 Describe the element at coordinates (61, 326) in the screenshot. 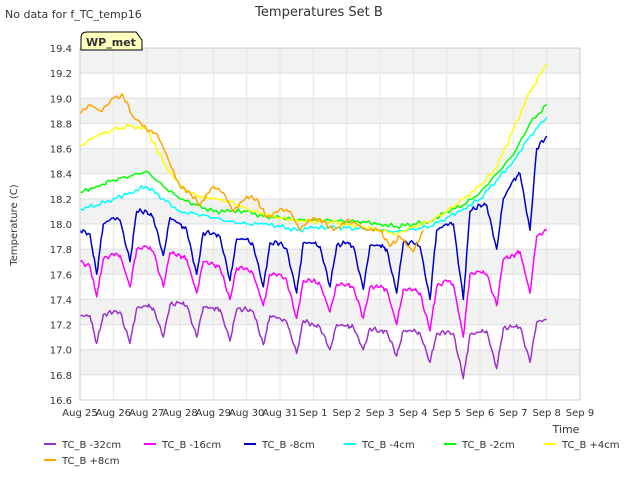

I see `y-tick-label: 17.2` at that location.